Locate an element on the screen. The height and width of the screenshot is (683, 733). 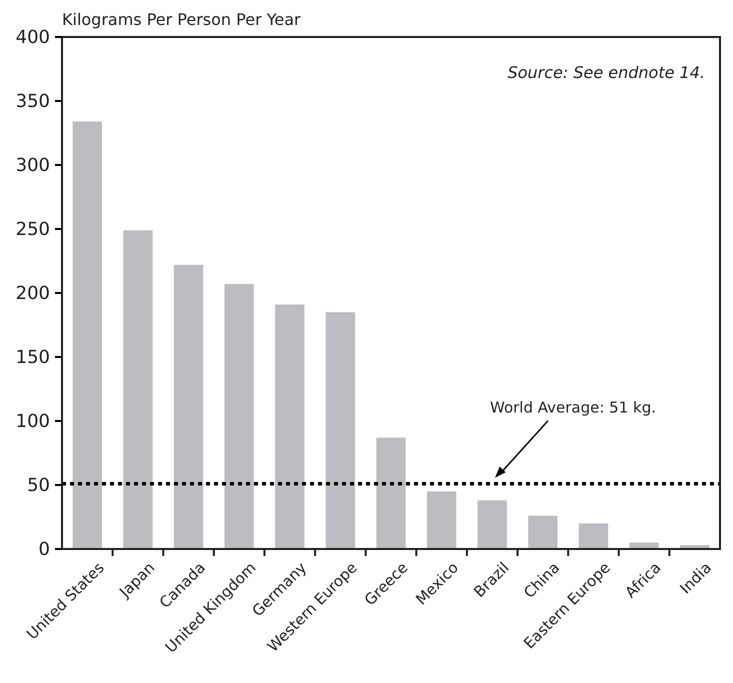
annotation: Source: See endnote 14. is located at coordinates (606, 72).